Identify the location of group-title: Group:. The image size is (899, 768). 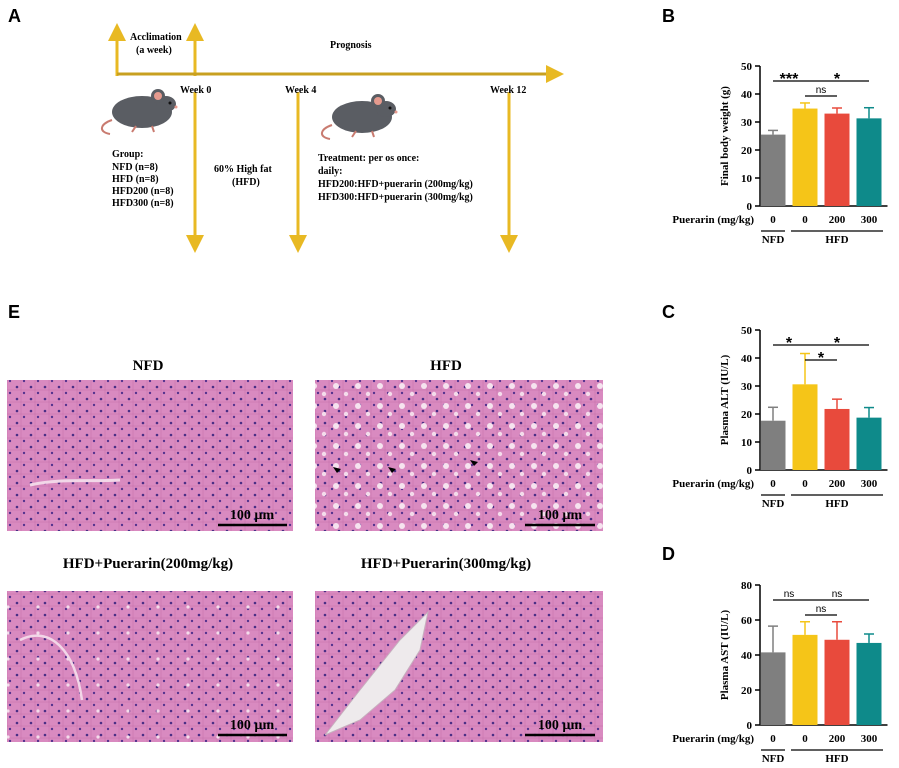
(128, 154).